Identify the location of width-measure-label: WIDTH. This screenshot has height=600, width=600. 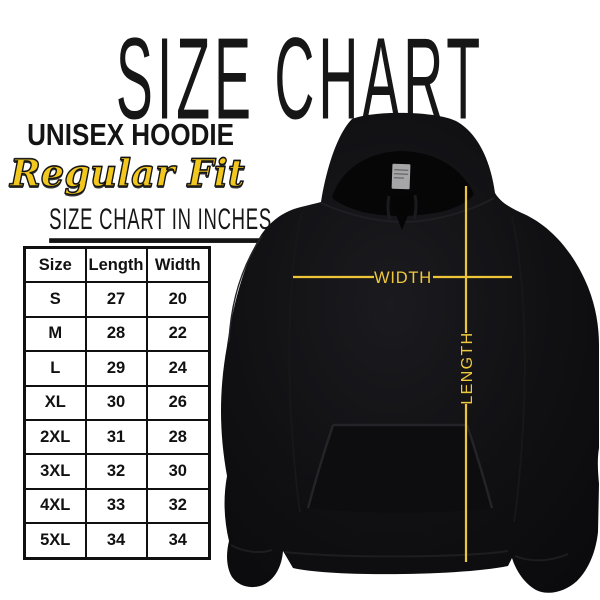
(403, 278).